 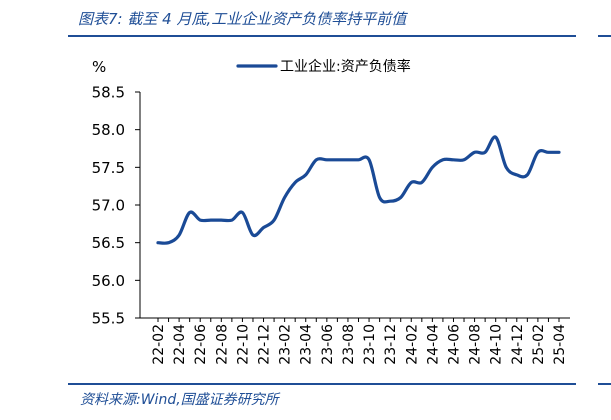 What do you see at coordinates (539, 344) in the screenshot?
I see `x-tick-label: 25-02` at bounding box center [539, 344].